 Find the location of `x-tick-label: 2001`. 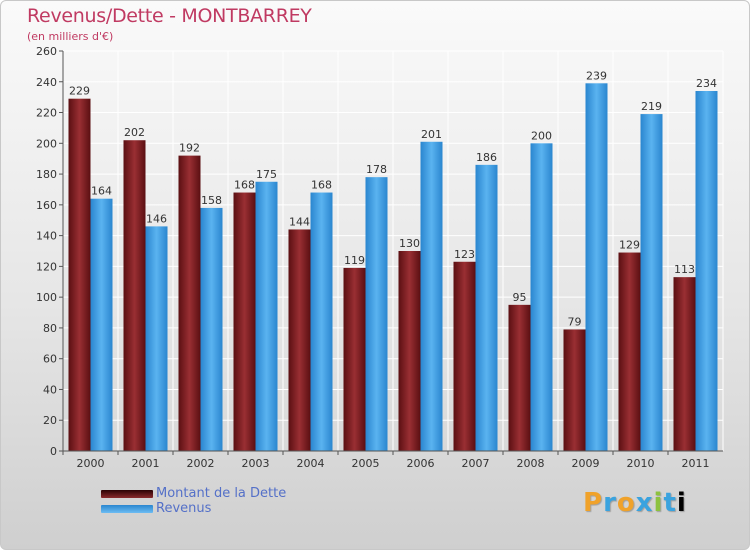

x-tick-label: 2001 is located at coordinates (146, 463).